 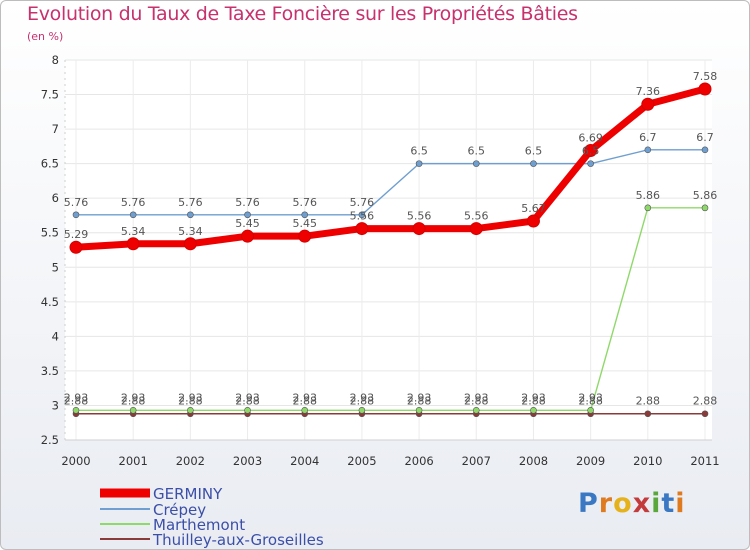 What do you see at coordinates (55, 129) in the screenshot?
I see `y-tick-label: 7` at bounding box center [55, 129].